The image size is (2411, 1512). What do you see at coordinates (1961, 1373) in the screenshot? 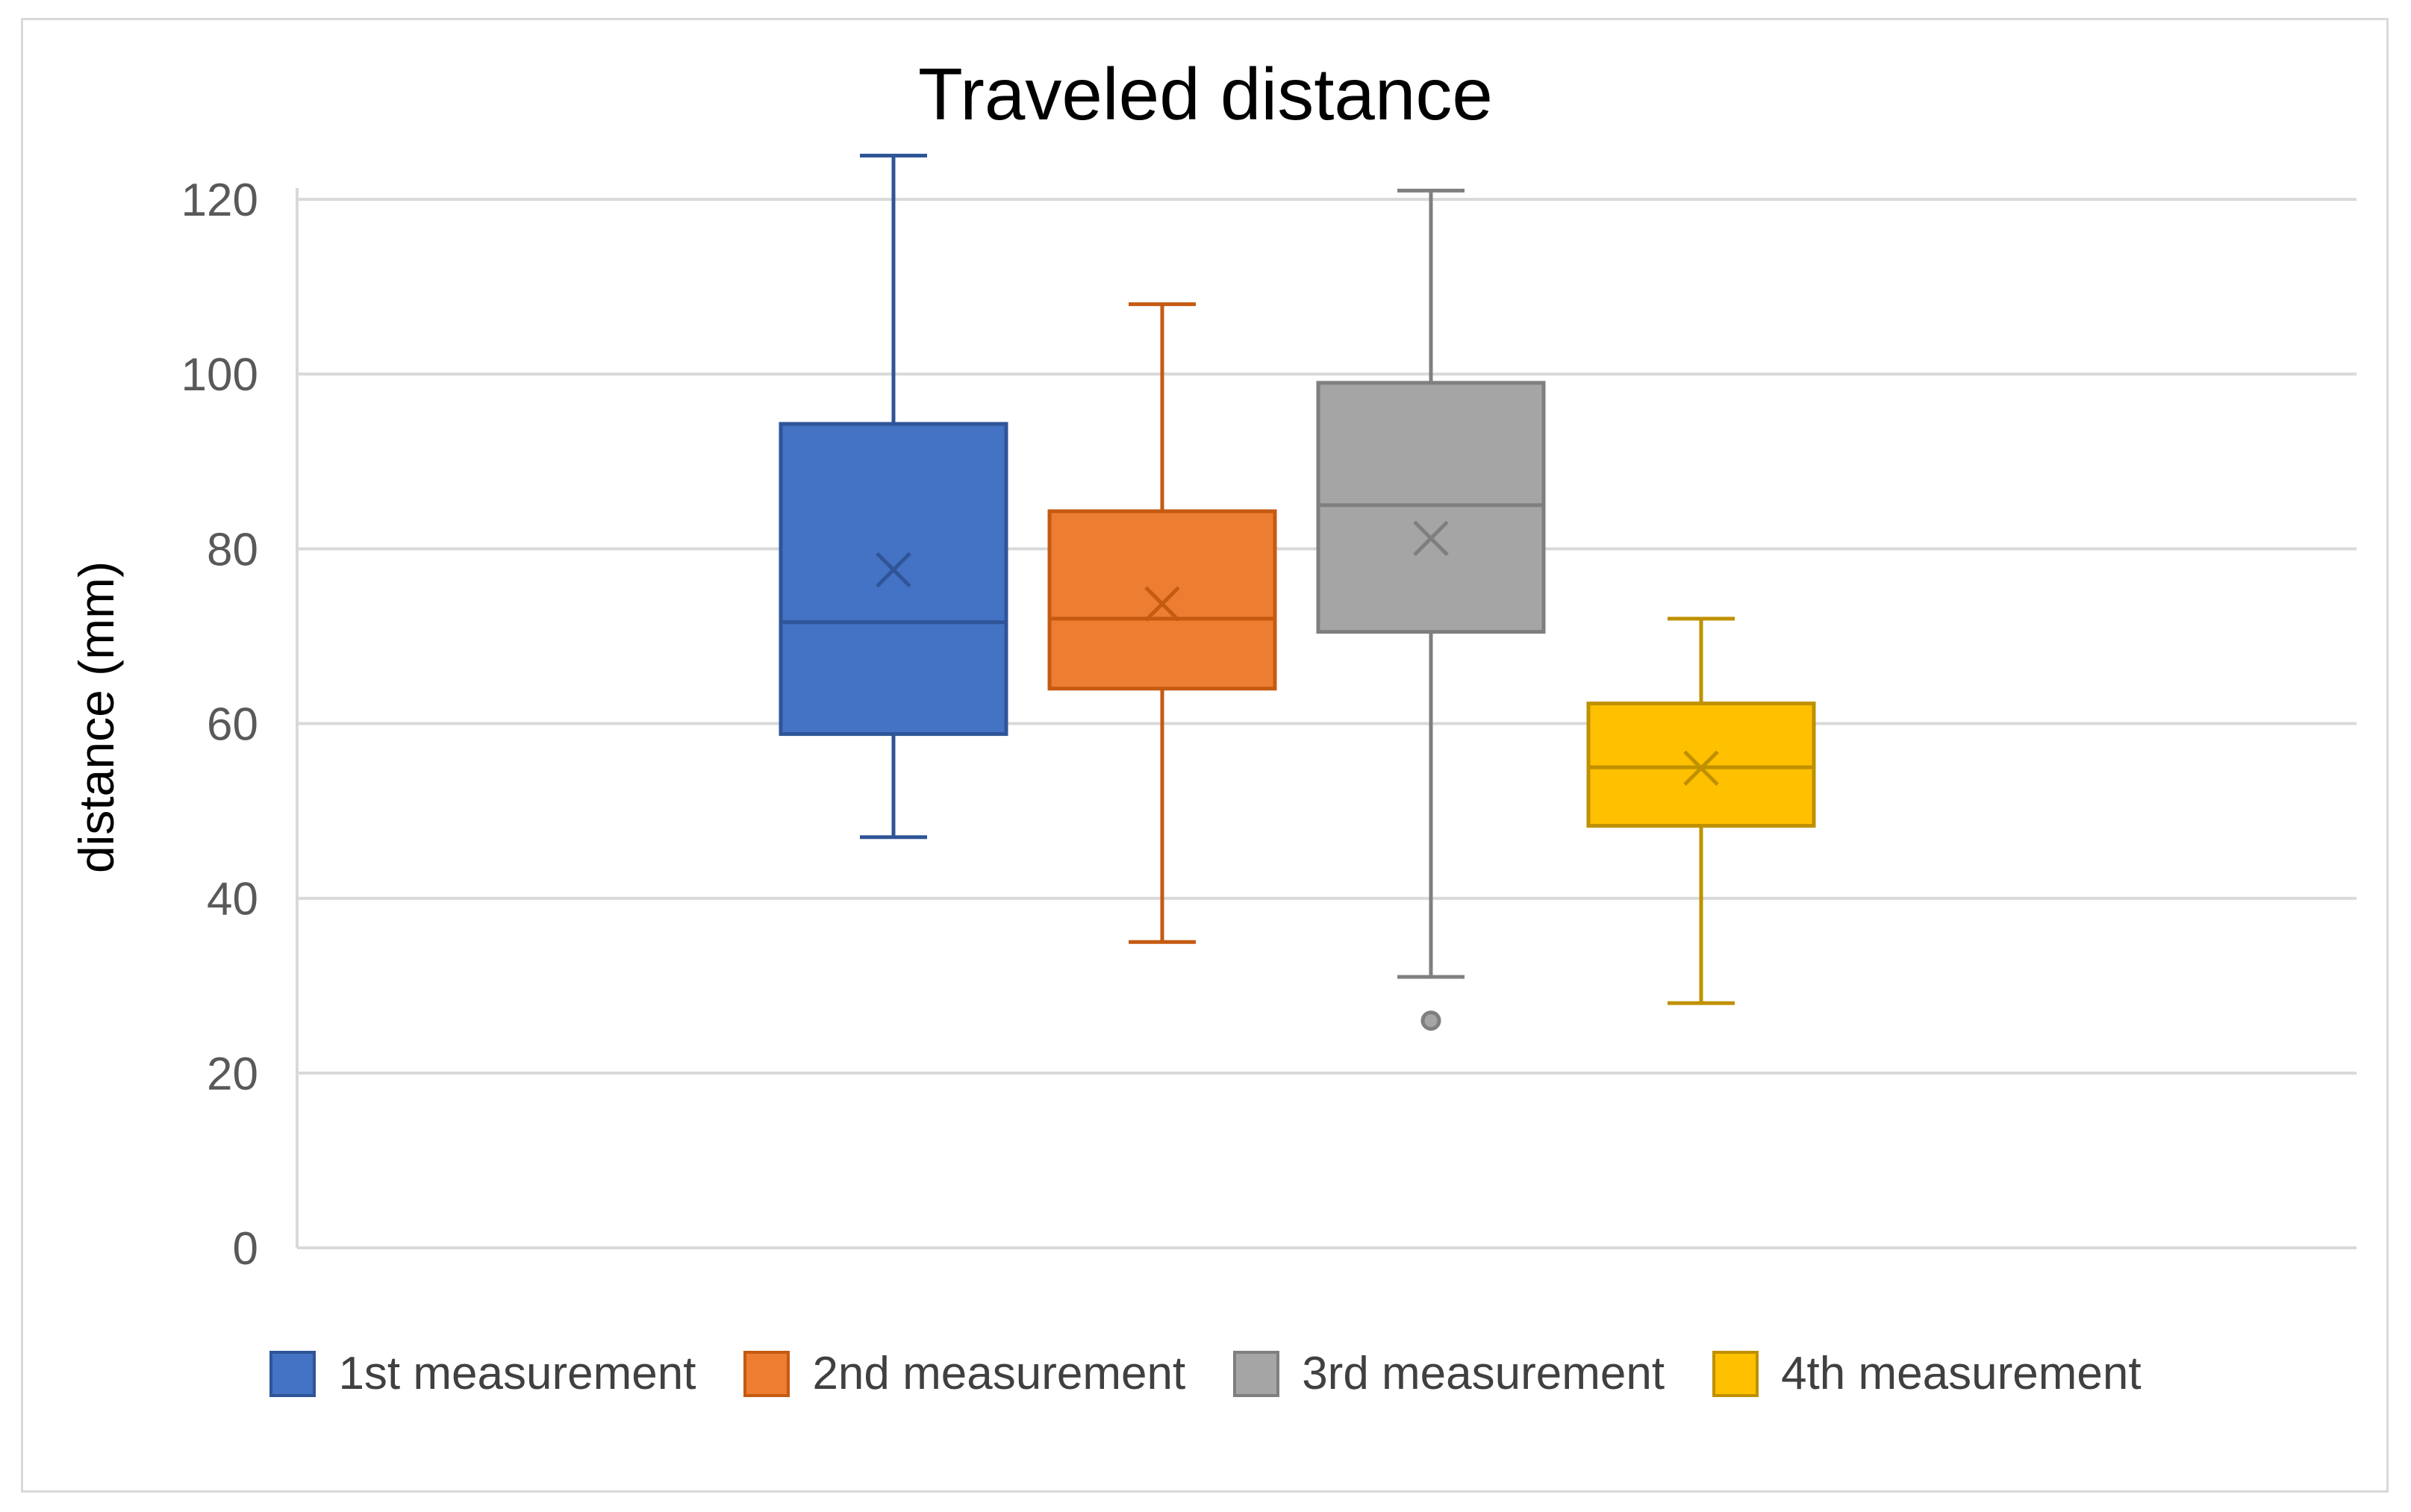
I see `legend-label: 4th measurement` at bounding box center [1961, 1373].